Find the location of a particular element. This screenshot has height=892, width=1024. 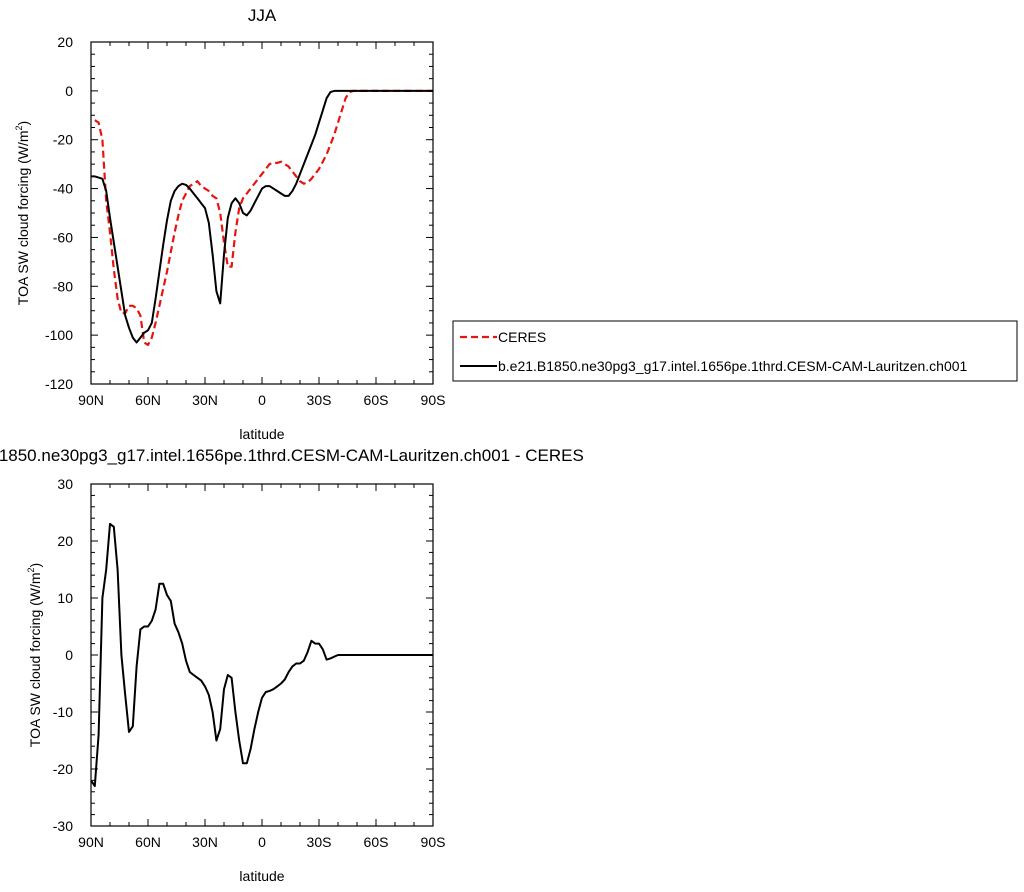

y-tick-label: -80 is located at coordinates (63, 286).